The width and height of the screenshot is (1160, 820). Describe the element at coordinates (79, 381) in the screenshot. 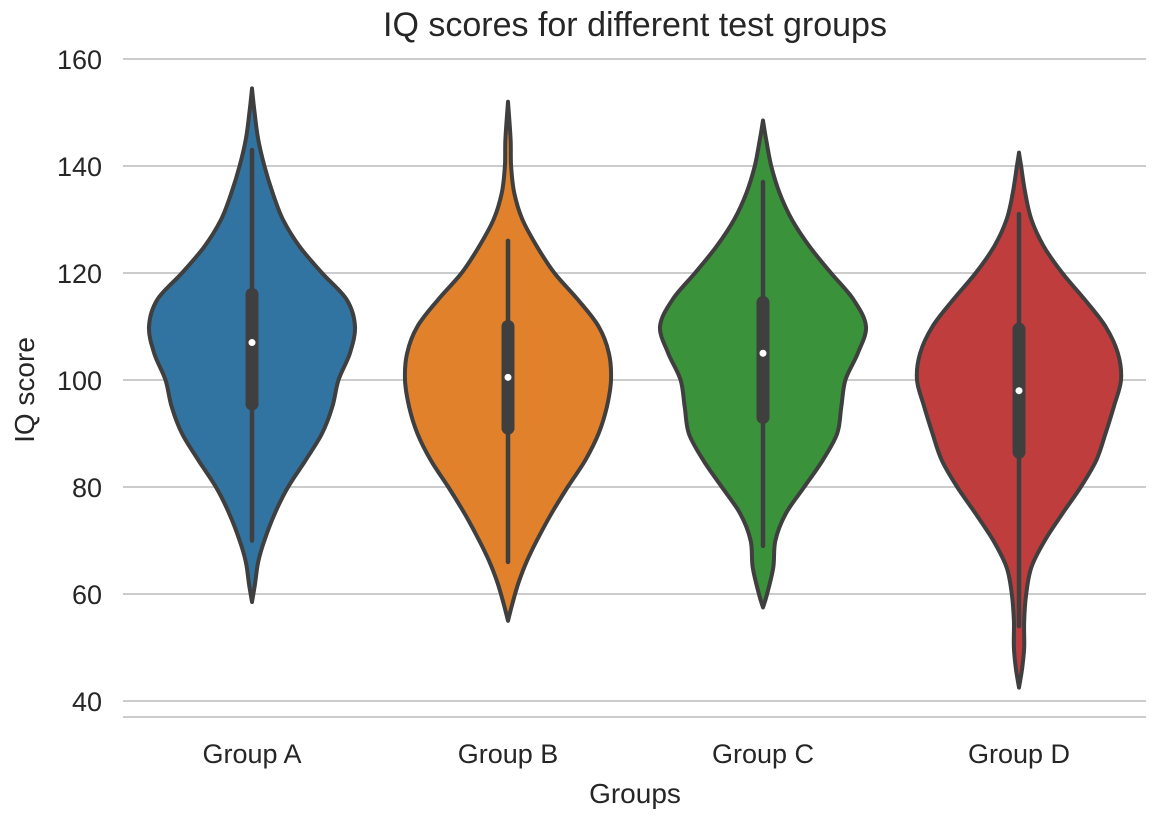

I see `y-tick-label: 100` at that location.